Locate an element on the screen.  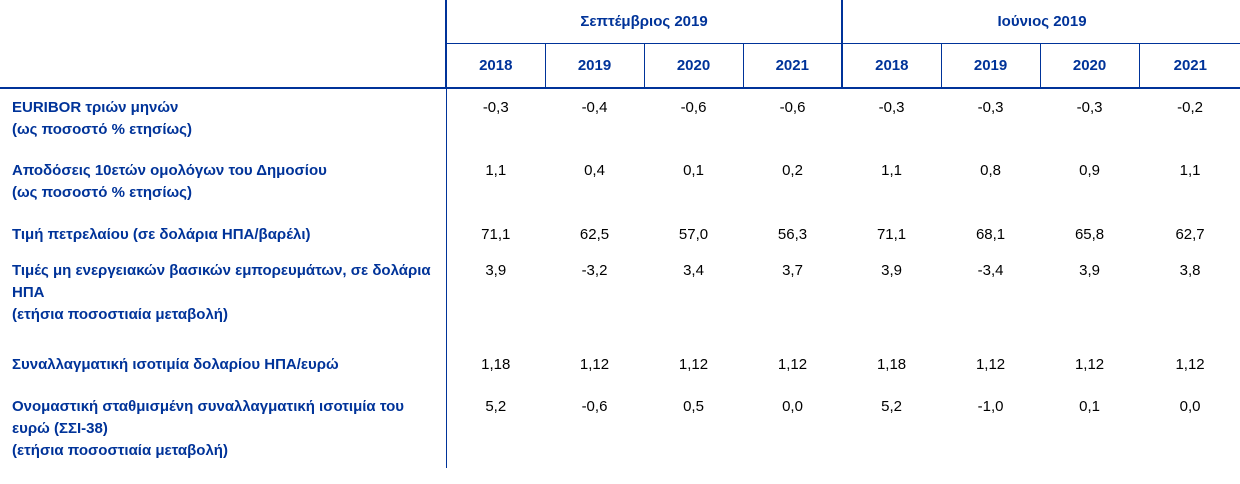
table-cell: -3,4 is located at coordinates (990, 270).